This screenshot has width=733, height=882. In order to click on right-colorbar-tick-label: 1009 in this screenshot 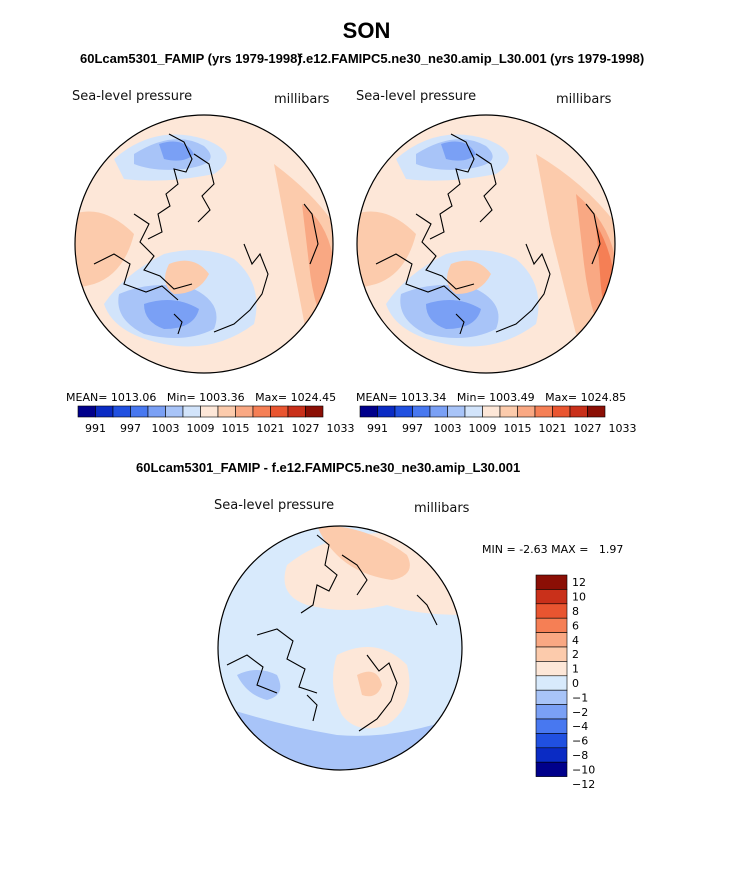, I will do `click(483, 428)`.